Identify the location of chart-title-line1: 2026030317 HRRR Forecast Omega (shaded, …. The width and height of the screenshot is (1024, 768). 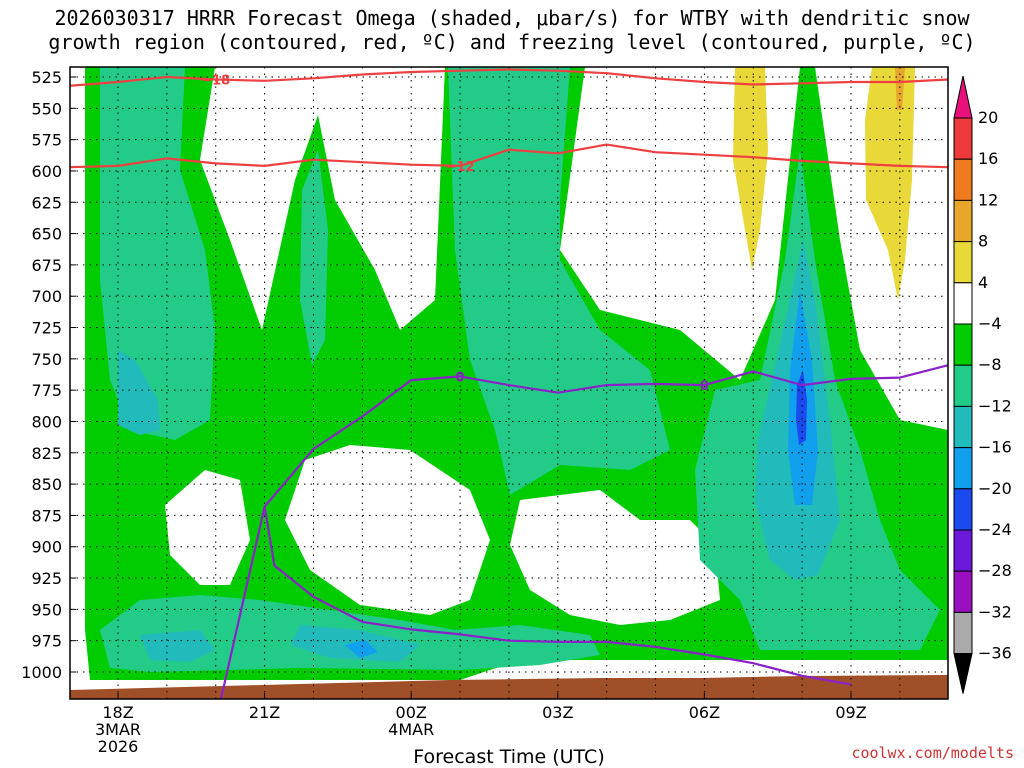
(512, 18).